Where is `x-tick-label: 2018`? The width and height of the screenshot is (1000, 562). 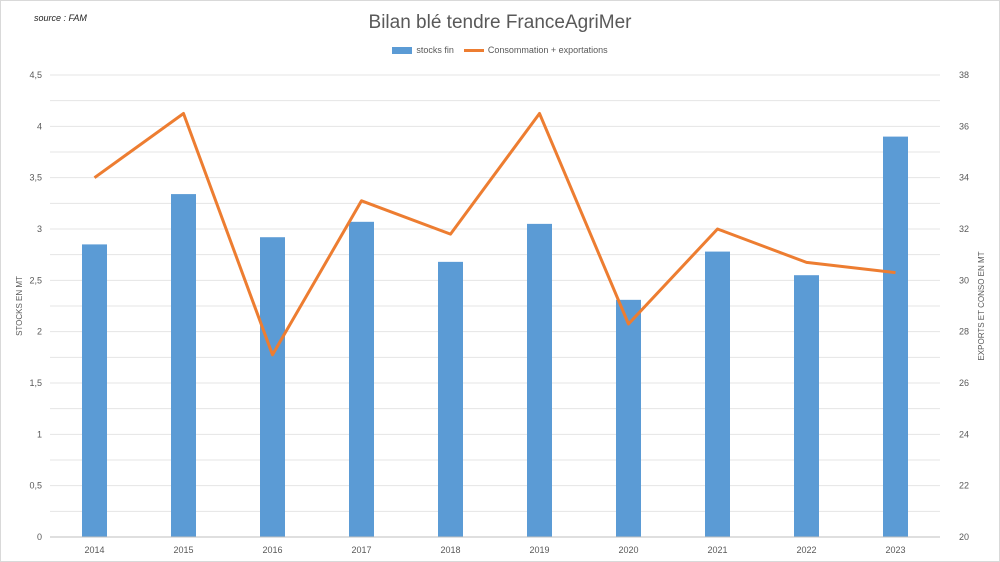 x-tick-label: 2018 is located at coordinates (450, 550).